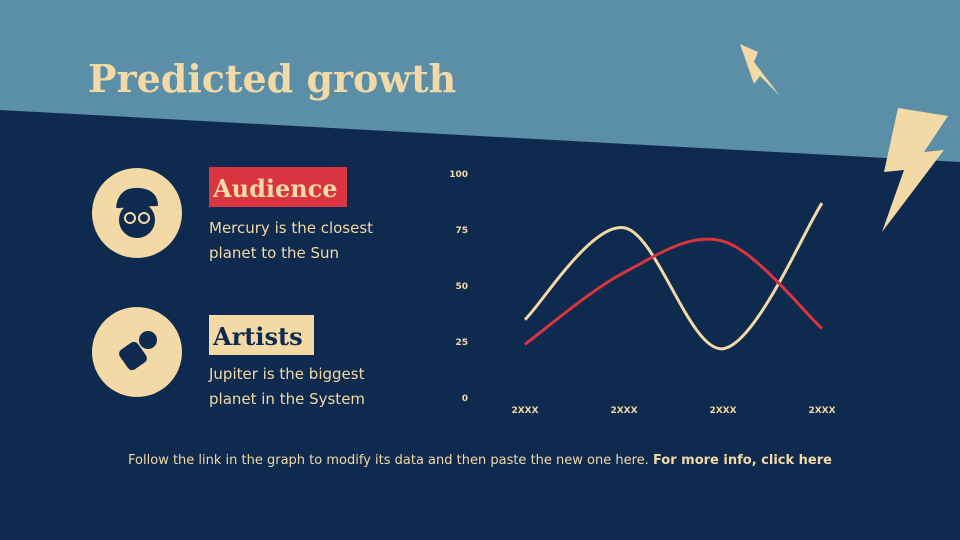  Describe the element at coordinates (275, 188) in the screenshot. I see `item-label: Audience` at that location.